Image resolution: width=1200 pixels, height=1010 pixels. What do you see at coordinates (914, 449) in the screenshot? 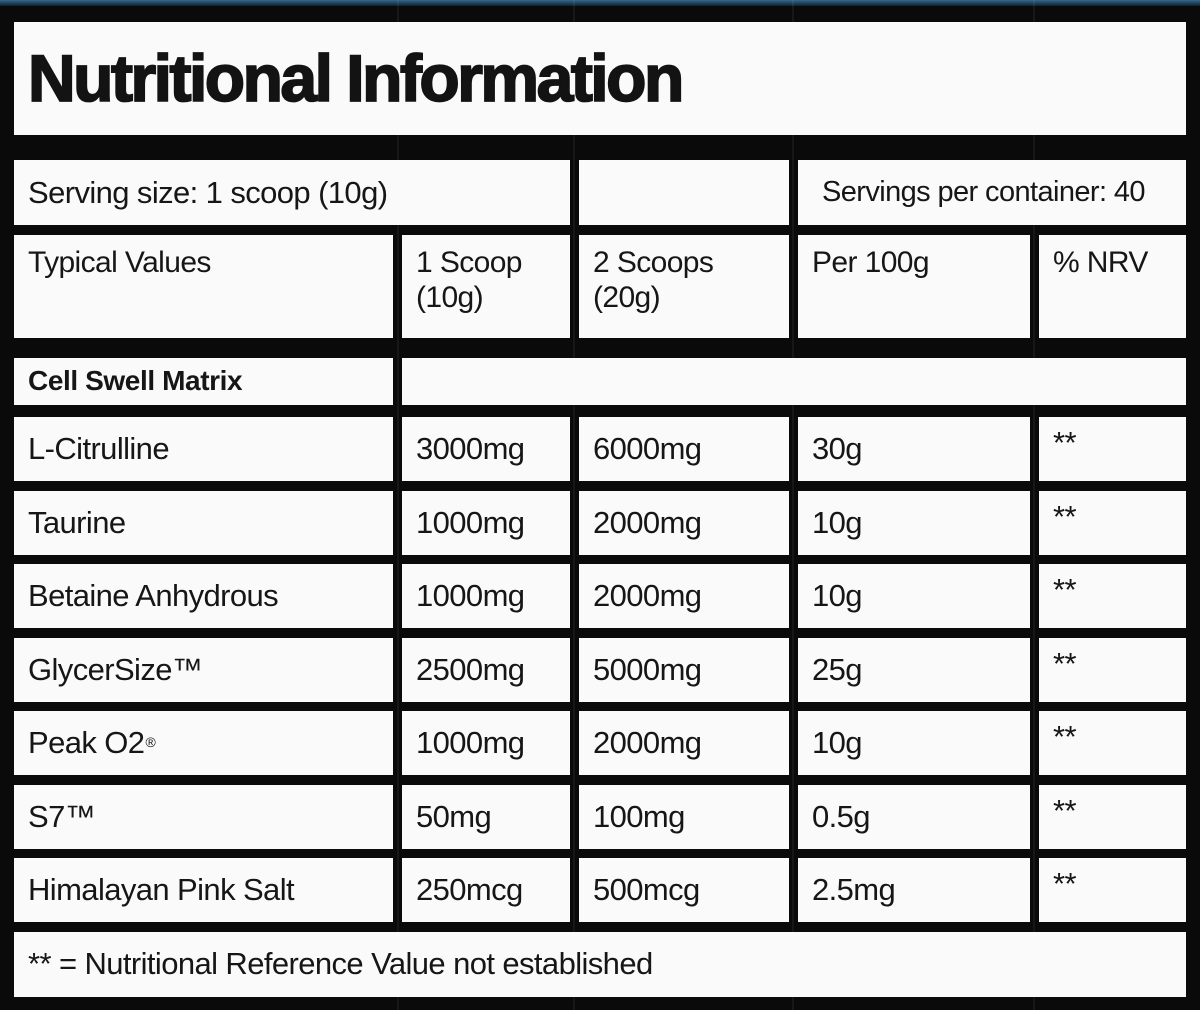
I see `per-100g-value-cell: 30g` at bounding box center [914, 449].